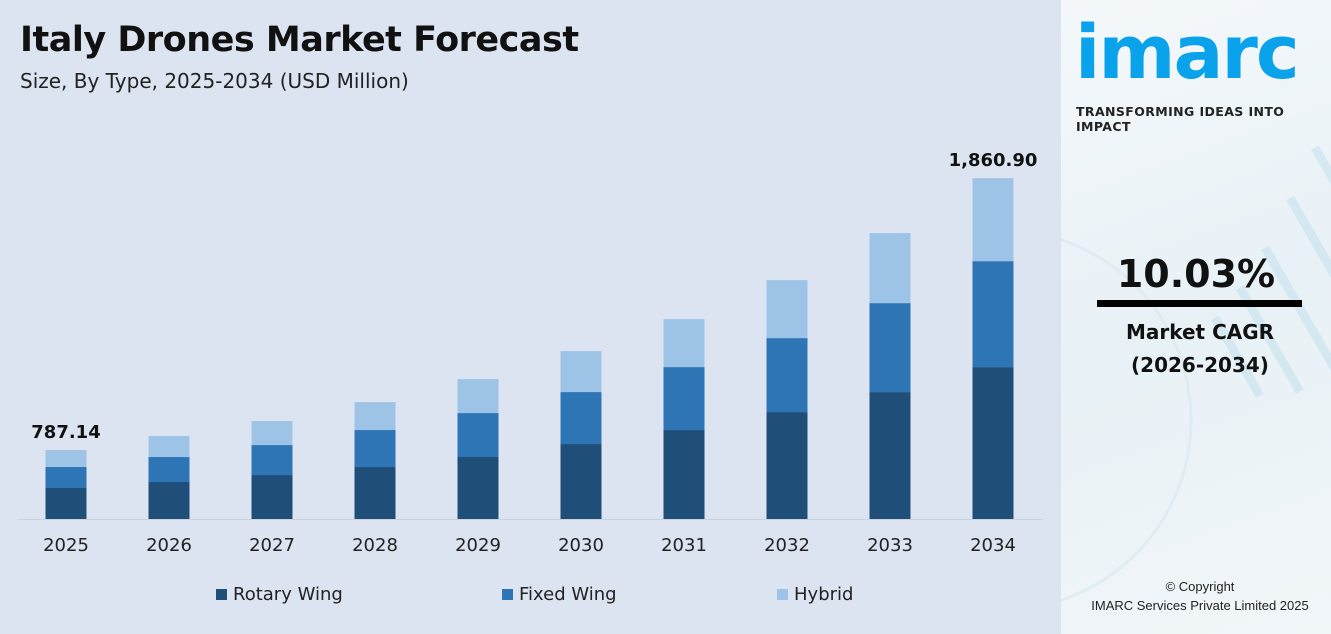 The height and width of the screenshot is (634, 1331). I want to click on bar-segment-rotary-wing-2026, so click(169, 500).